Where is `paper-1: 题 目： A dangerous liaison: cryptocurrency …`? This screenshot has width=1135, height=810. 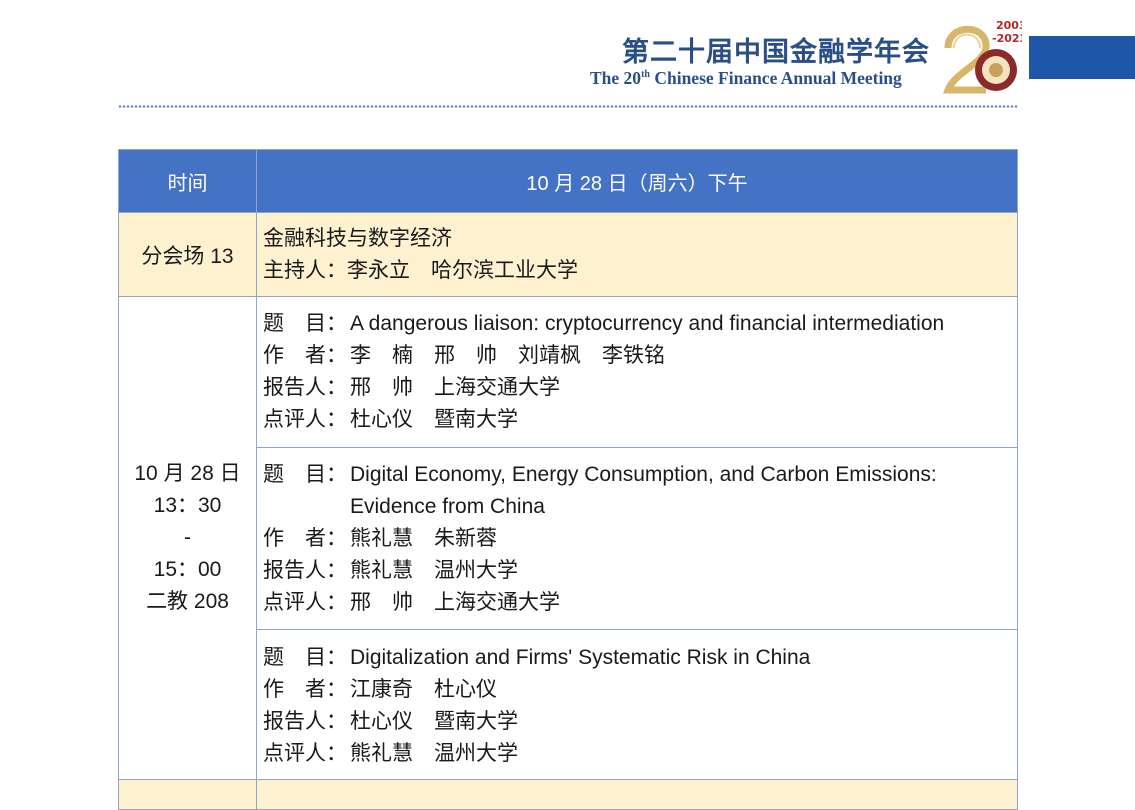 paper-1: 题 目： A dangerous liaison: cryptocurrency … is located at coordinates (637, 372).